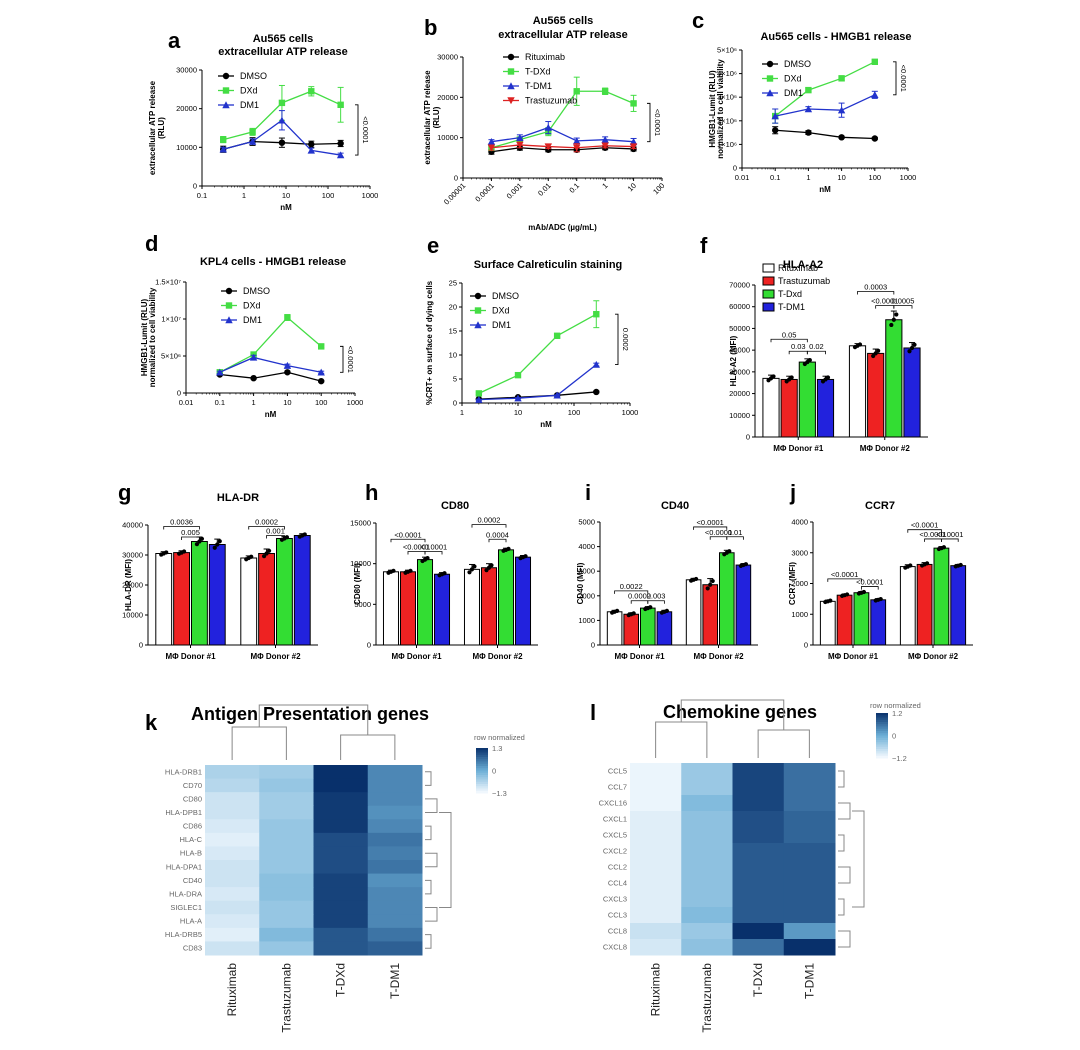  I want to click on y-tick-label: 40000, so click(739, 350).